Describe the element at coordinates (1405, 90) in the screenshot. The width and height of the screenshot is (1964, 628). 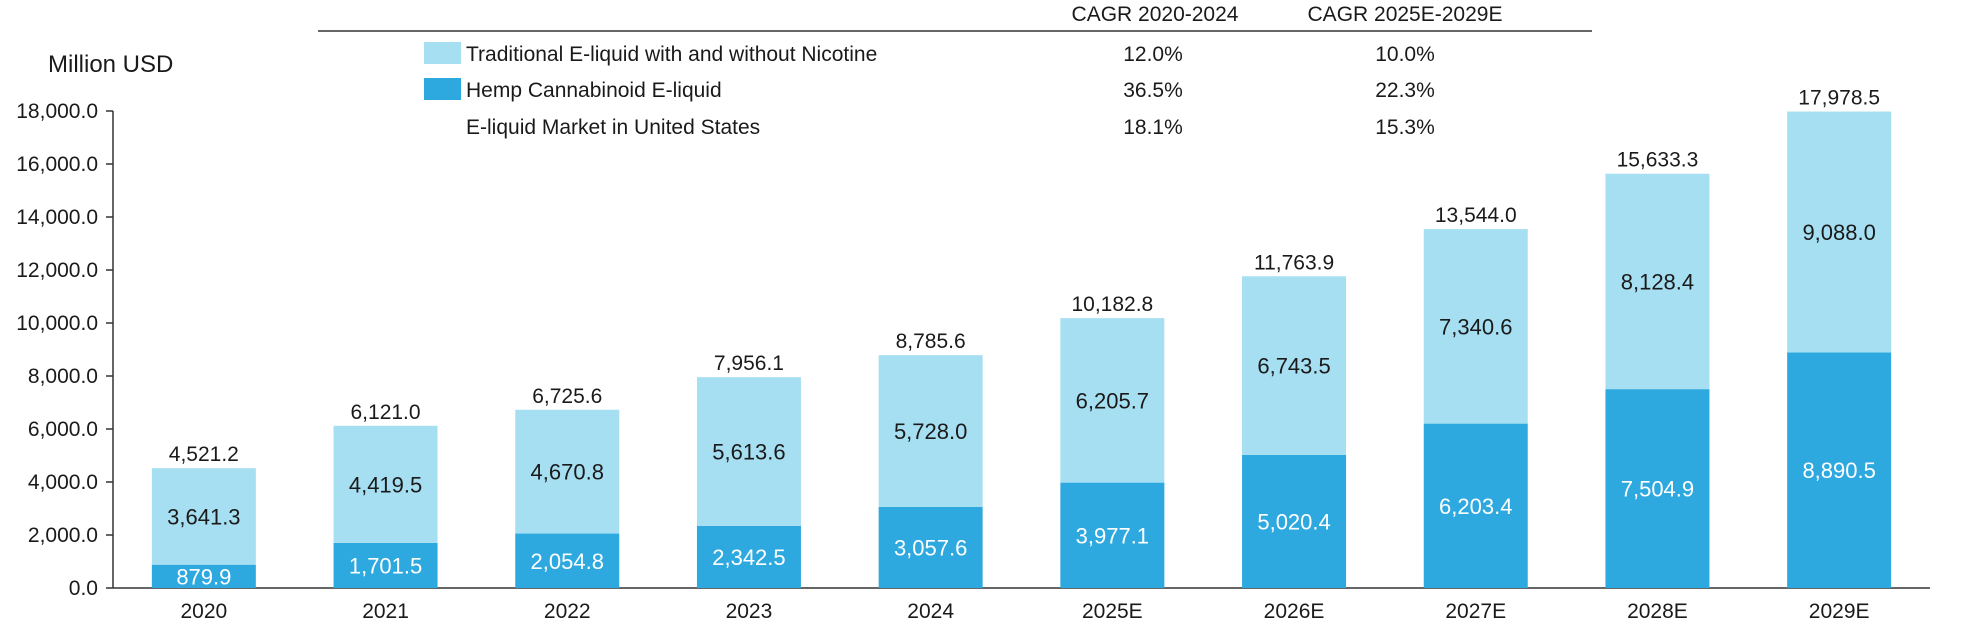
I see `cagr-hemp-2025-2029: 22.3%` at that location.